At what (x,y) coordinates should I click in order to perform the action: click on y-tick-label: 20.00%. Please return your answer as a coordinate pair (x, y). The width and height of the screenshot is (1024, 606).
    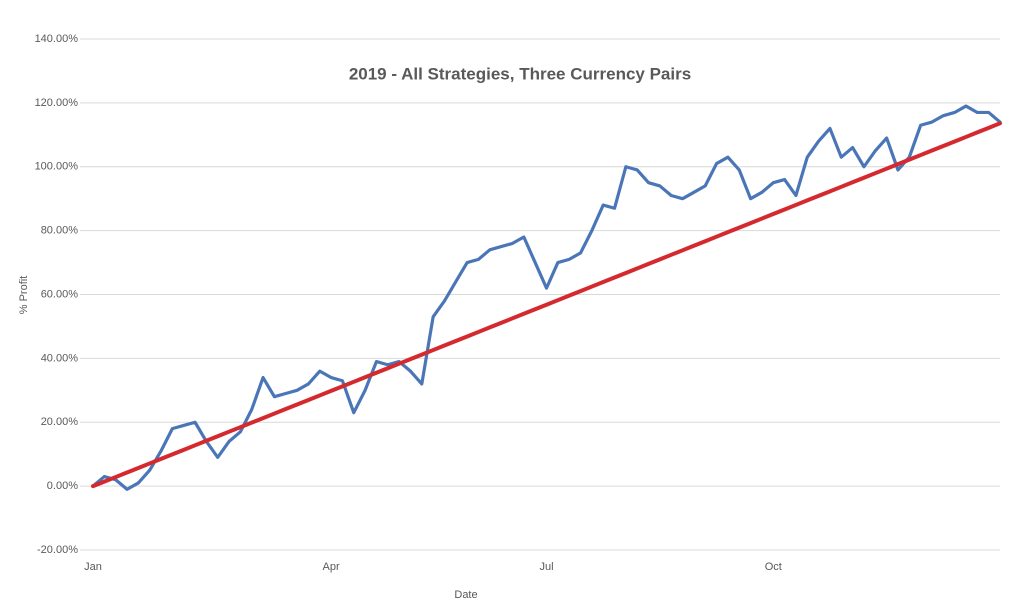
    Looking at the image, I should click on (60, 422).